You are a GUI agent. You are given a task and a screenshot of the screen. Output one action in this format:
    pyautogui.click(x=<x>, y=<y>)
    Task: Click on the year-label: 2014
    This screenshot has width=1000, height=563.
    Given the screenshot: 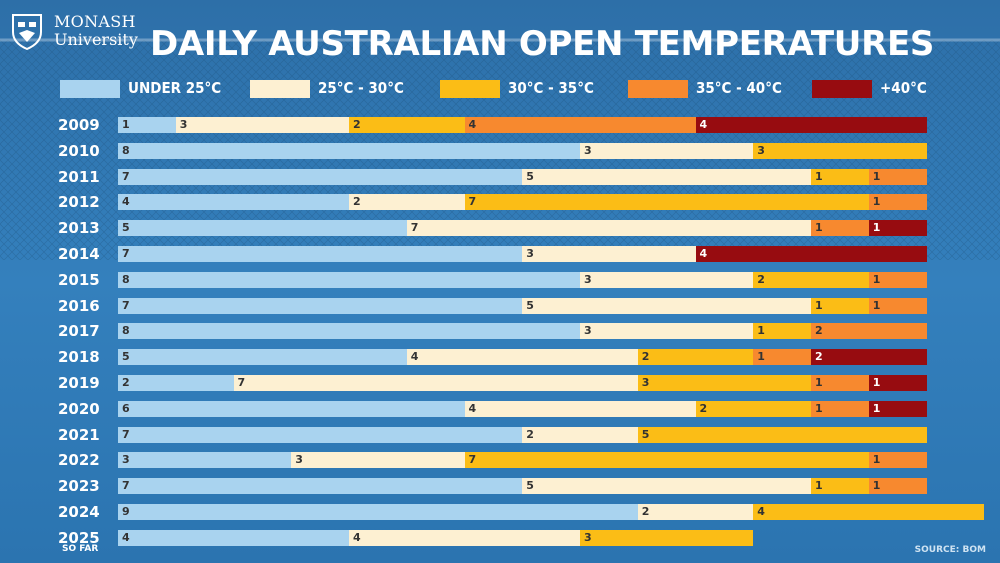 What is the action you would take?
    pyautogui.click(x=79, y=254)
    